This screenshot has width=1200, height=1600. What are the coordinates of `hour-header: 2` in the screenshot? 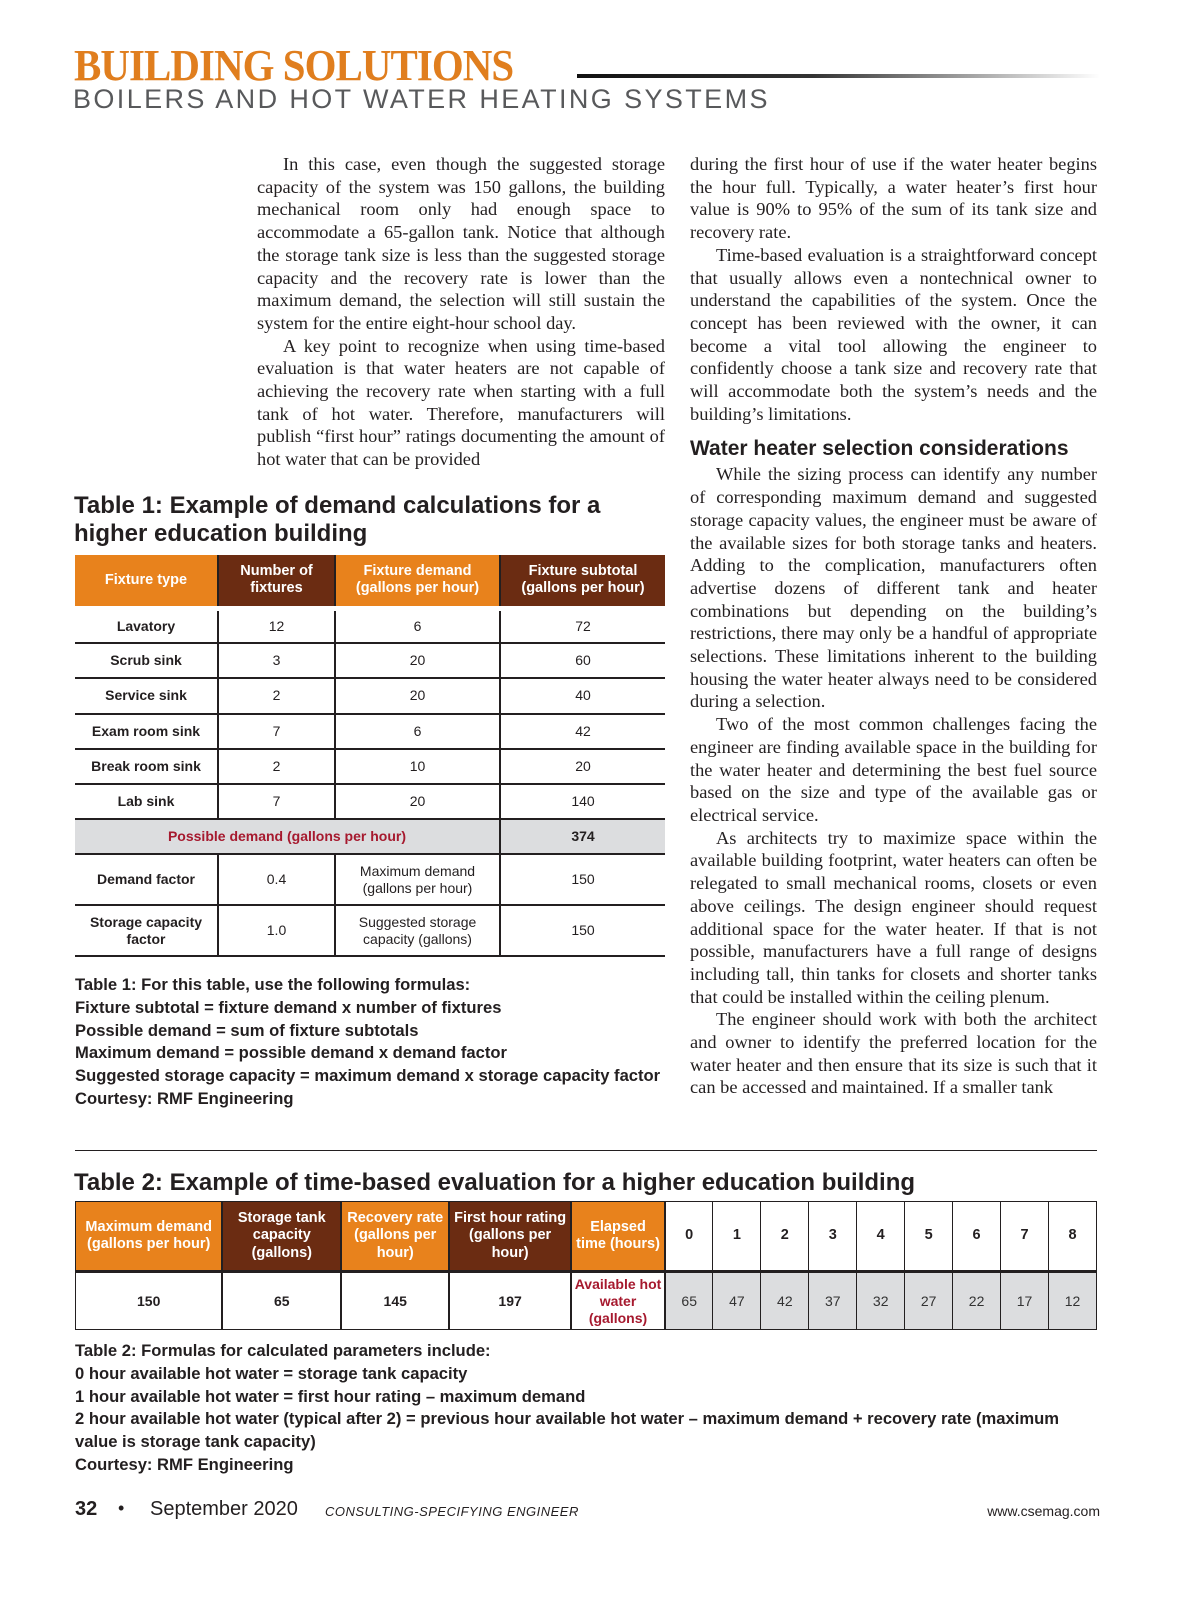 It's located at (785, 1237).